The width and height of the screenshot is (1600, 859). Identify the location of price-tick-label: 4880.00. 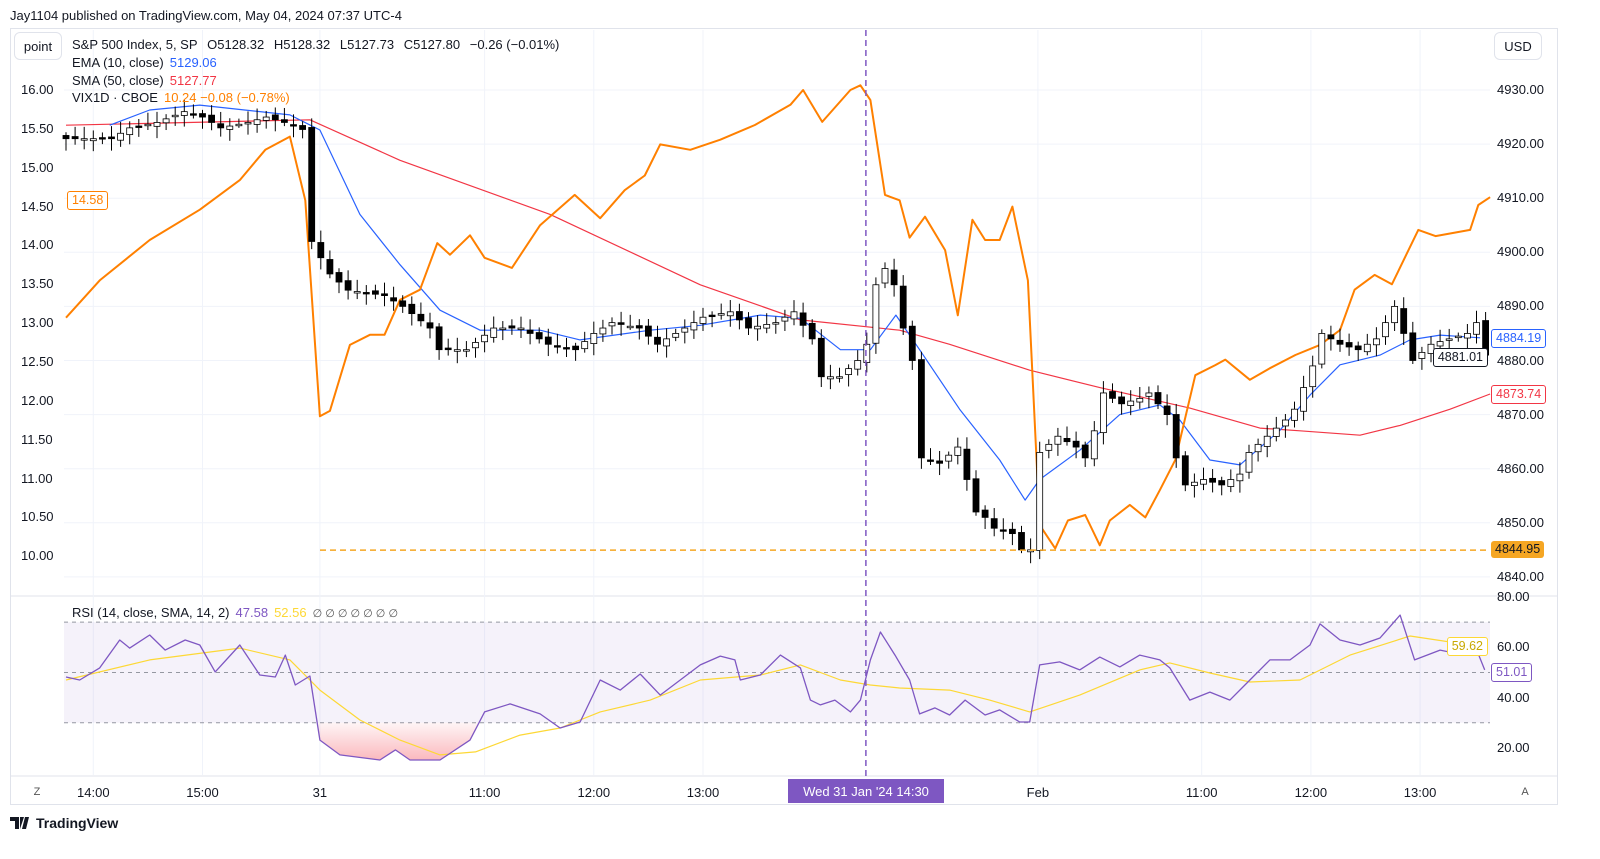
(1520, 360).